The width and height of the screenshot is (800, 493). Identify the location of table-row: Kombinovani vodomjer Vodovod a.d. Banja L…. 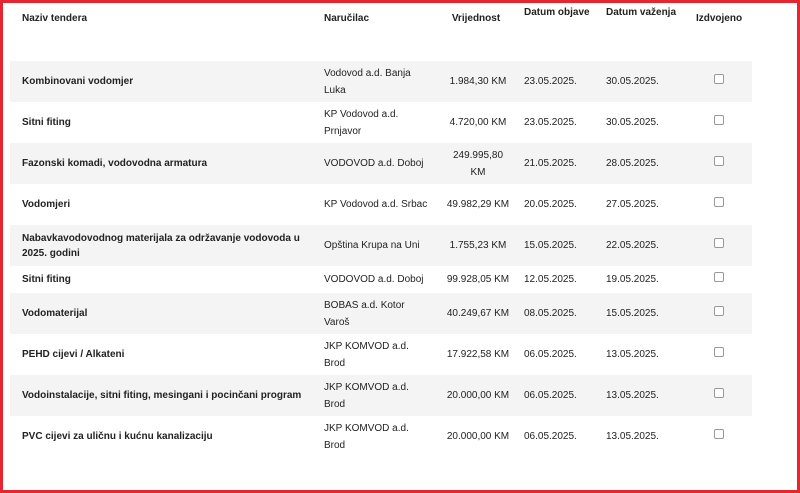
(381, 81).